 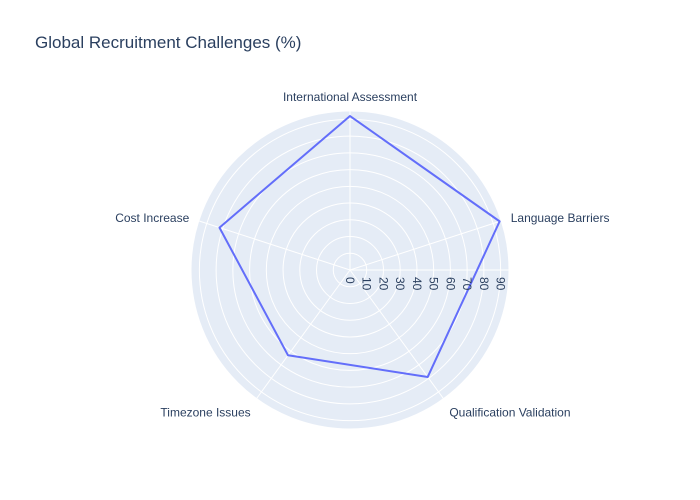 I want to click on radial-tick-label: 70, so click(x=467, y=284).